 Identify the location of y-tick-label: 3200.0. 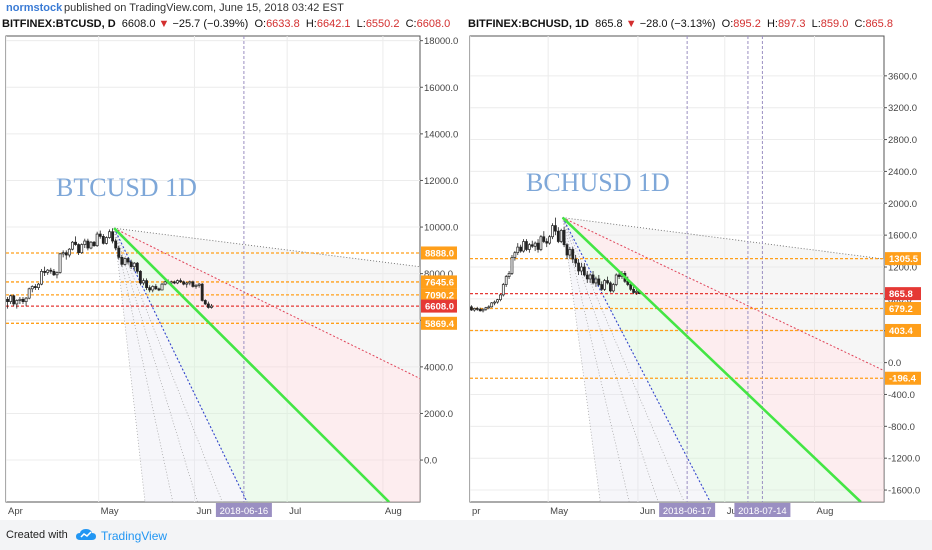
(902, 108).